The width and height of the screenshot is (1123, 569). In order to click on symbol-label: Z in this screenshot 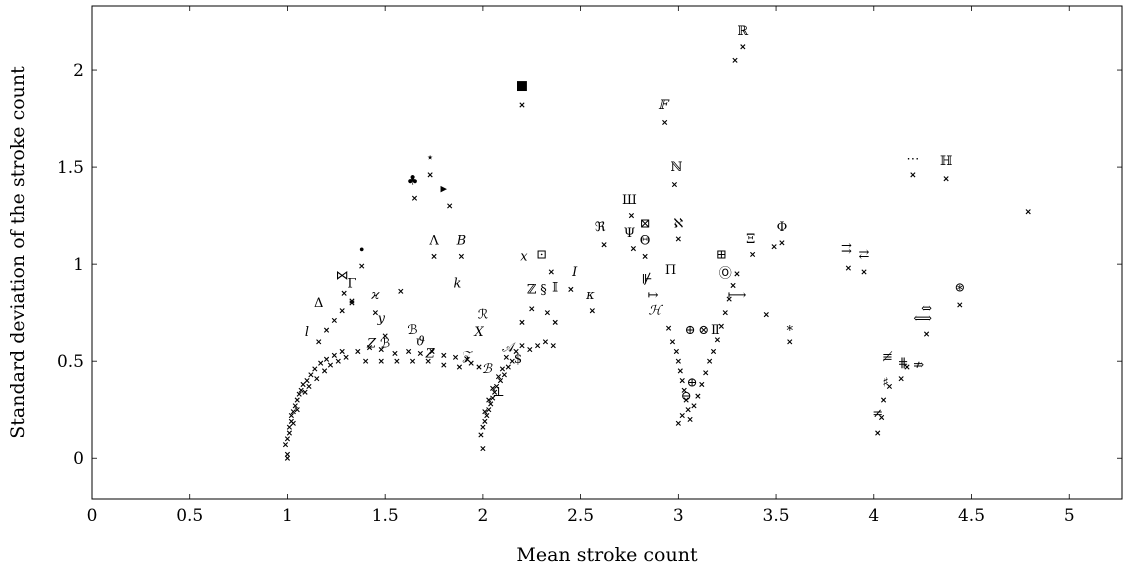, I will do `click(371, 344)`.